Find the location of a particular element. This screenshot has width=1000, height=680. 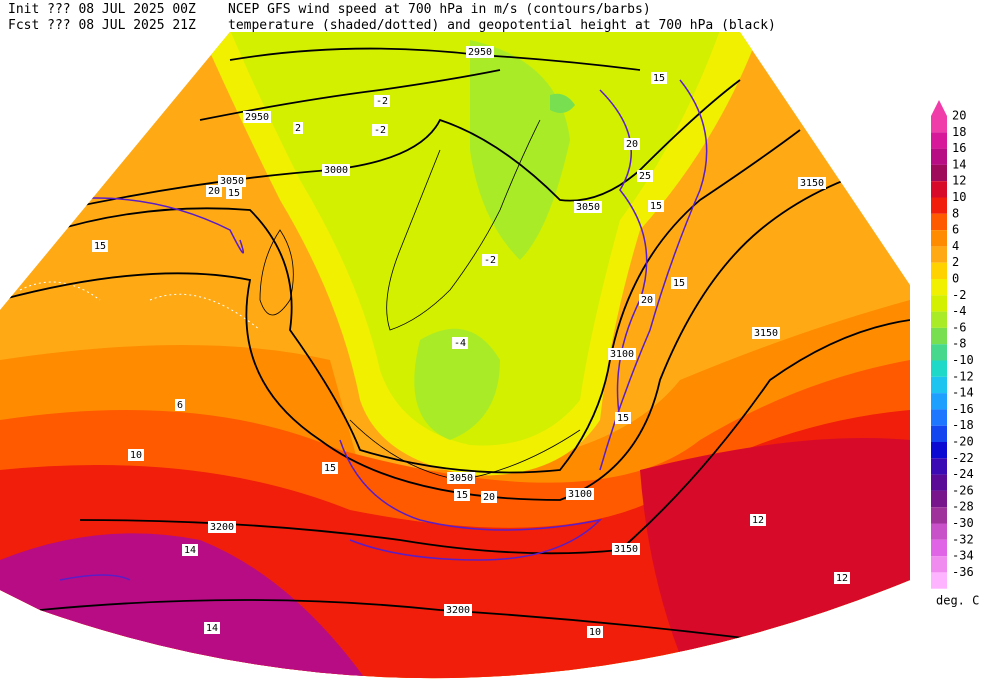

colorbar-label: 8 is located at coordinates (955, 213).